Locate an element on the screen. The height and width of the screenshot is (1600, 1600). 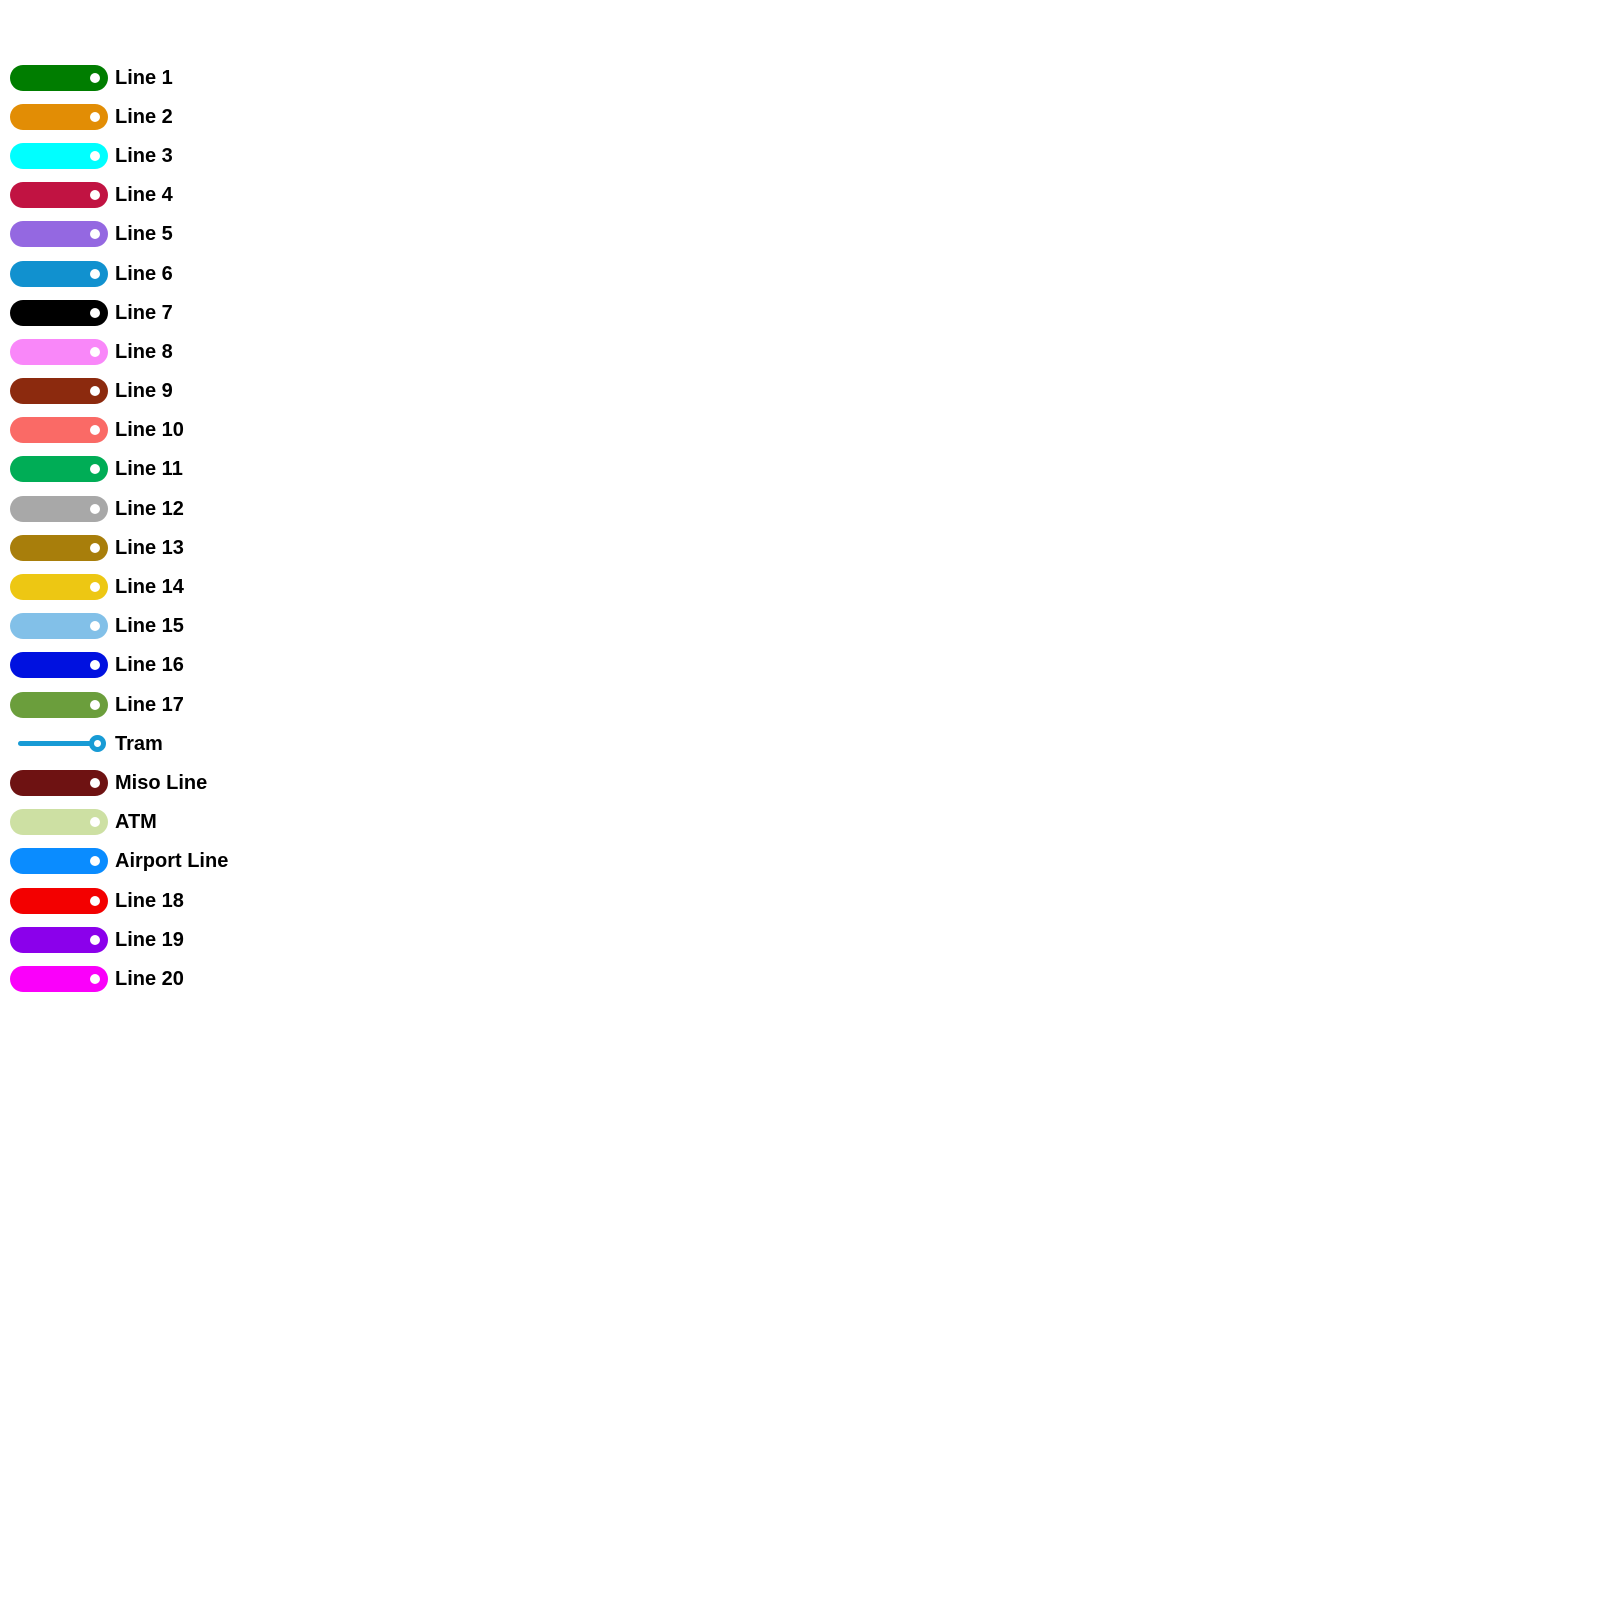
legend-label: Line 3 is located at coordinates (144, 155).